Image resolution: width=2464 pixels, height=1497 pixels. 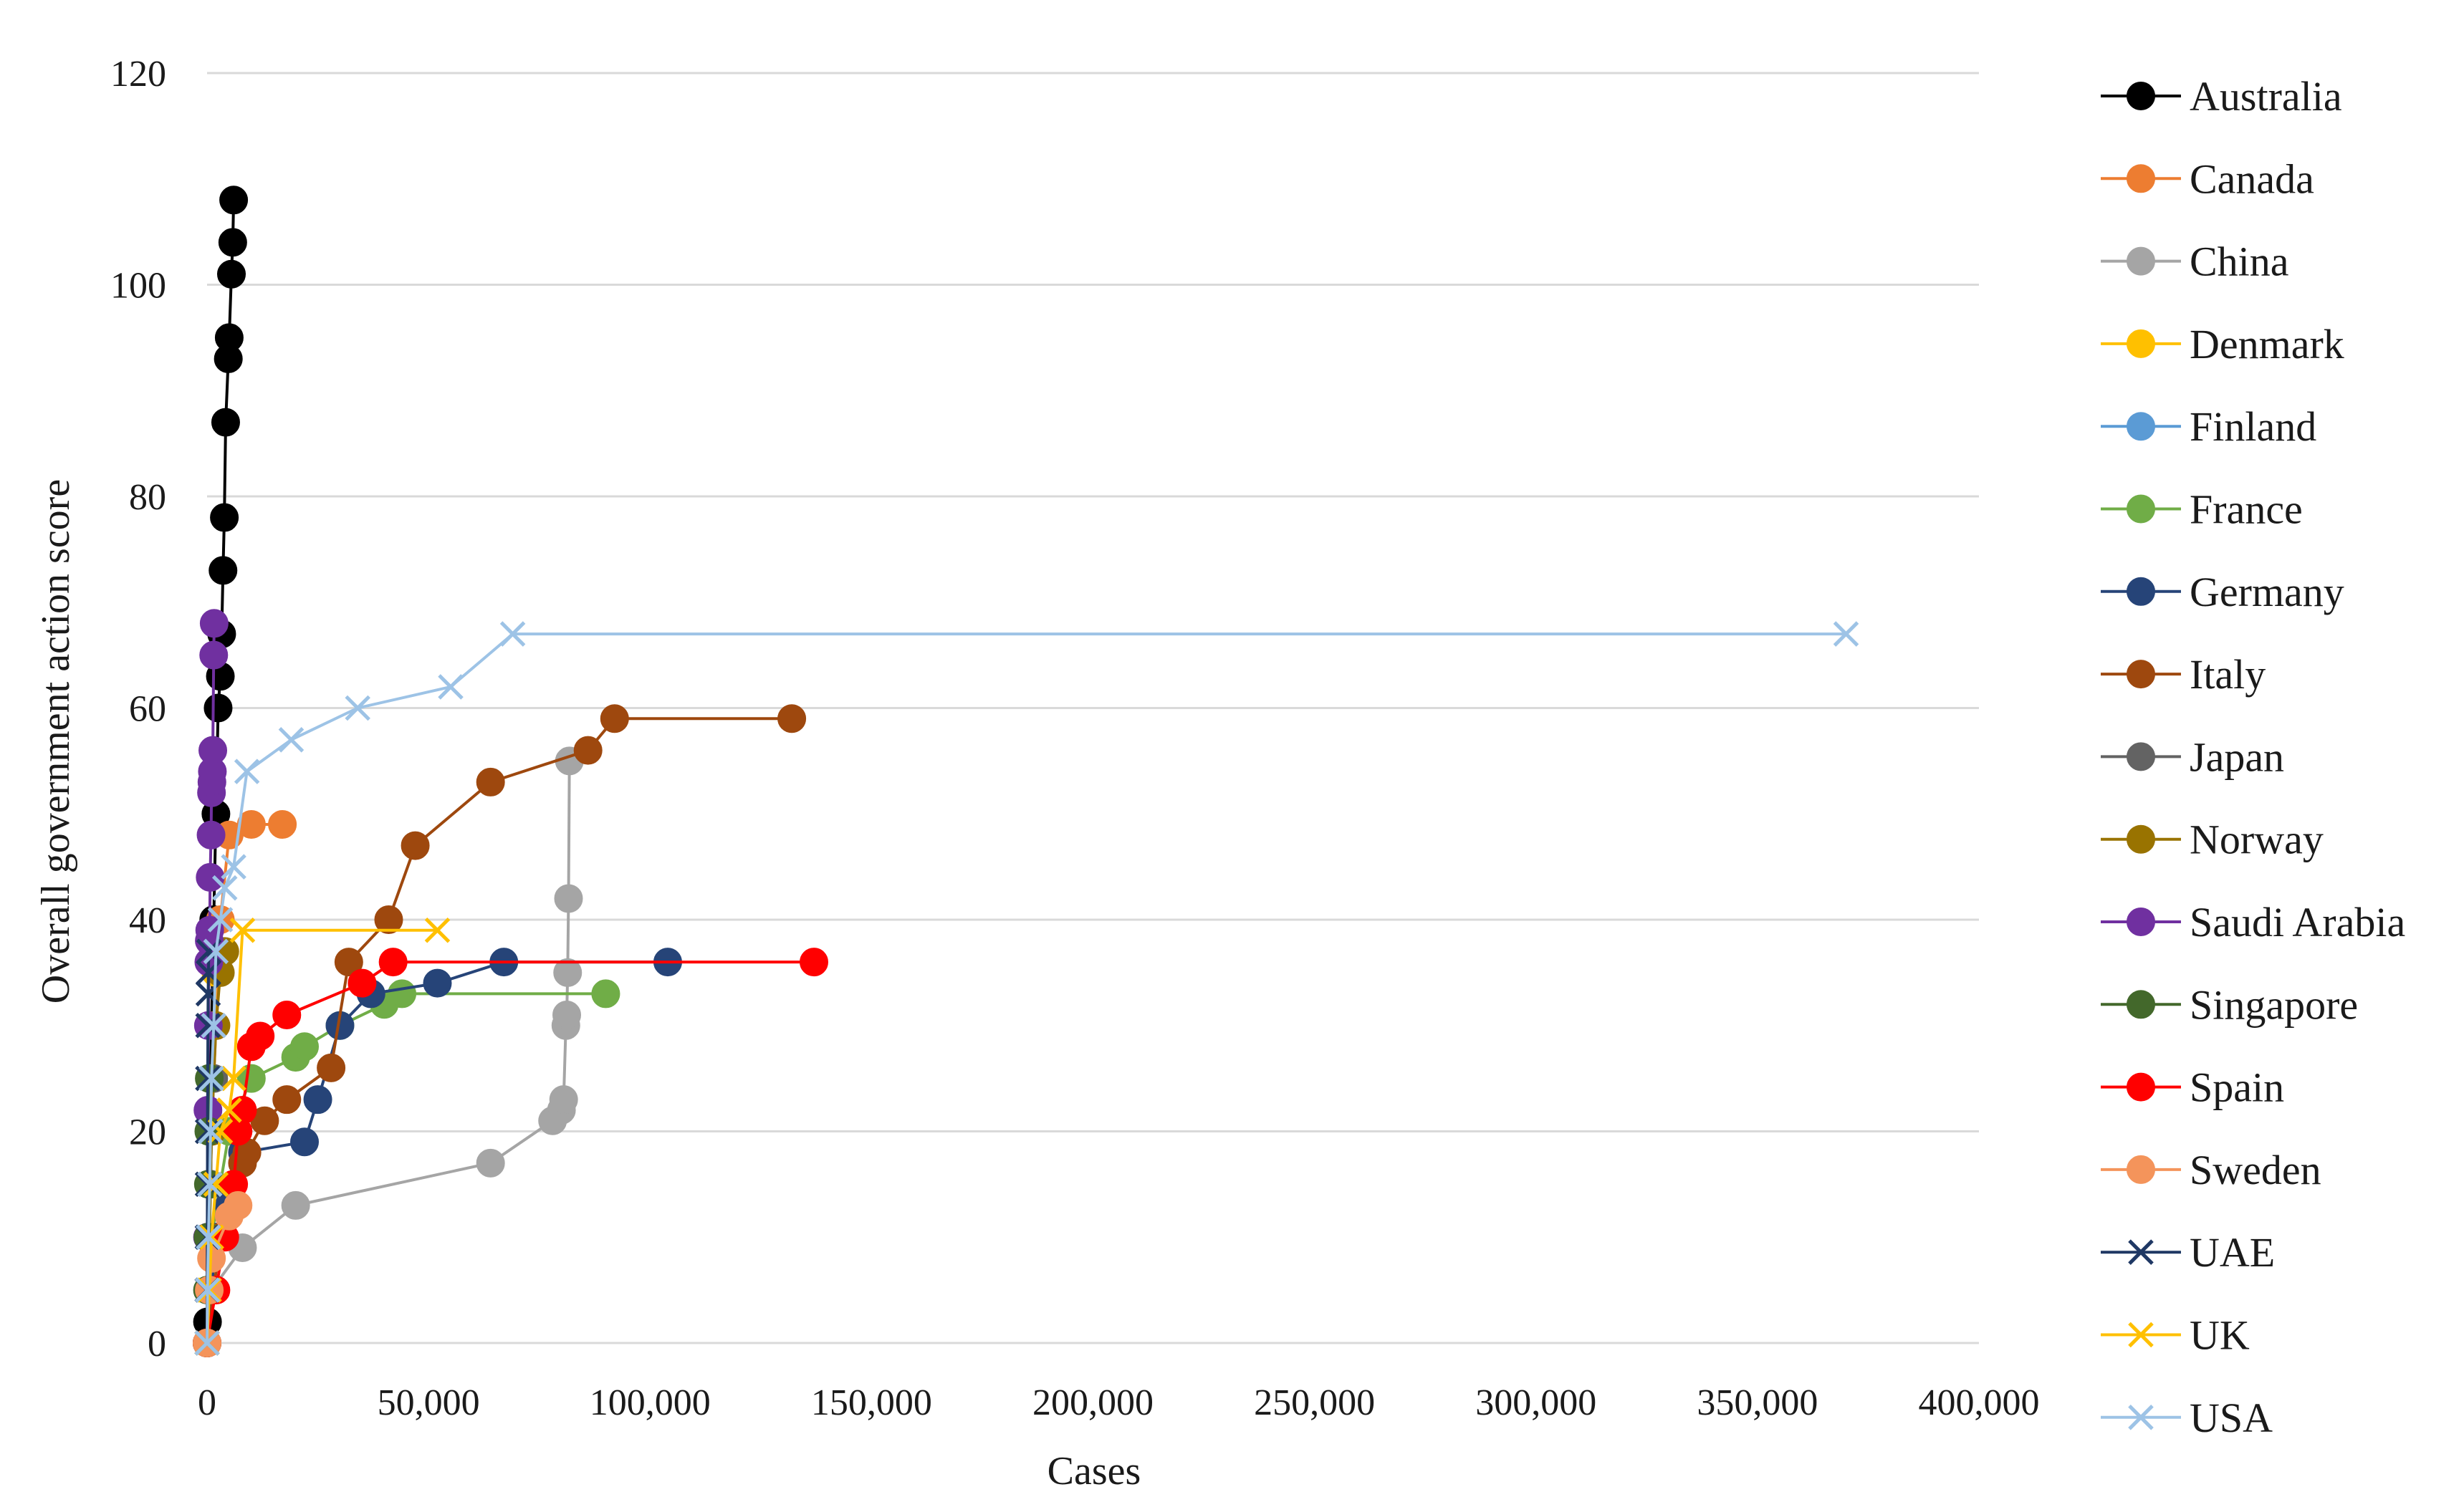 What do you see at coordinates (2188, 1252) in the screenshot?
I see `legend-item-uae: UAE` at bounding box center [2188, 1252].